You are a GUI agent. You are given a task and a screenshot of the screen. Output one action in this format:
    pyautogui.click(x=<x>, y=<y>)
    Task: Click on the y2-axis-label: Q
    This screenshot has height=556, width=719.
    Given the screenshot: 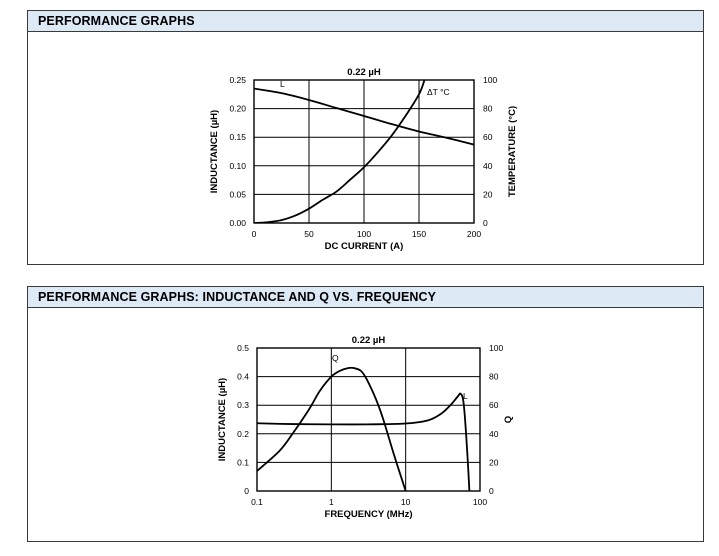 What is the action you would take?
    pyautogui.click(x=508, y=419)
    